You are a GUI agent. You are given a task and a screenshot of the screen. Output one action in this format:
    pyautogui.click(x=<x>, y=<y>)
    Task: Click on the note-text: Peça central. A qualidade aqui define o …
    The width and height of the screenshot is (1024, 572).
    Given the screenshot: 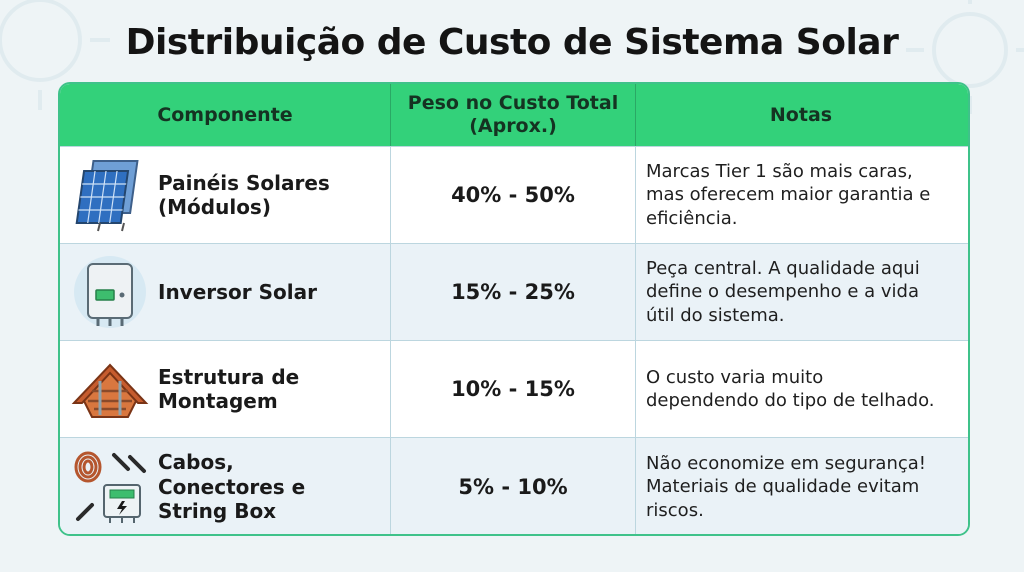 What is the action you would take?
    pyautogui.click(x=800, y=292)
    